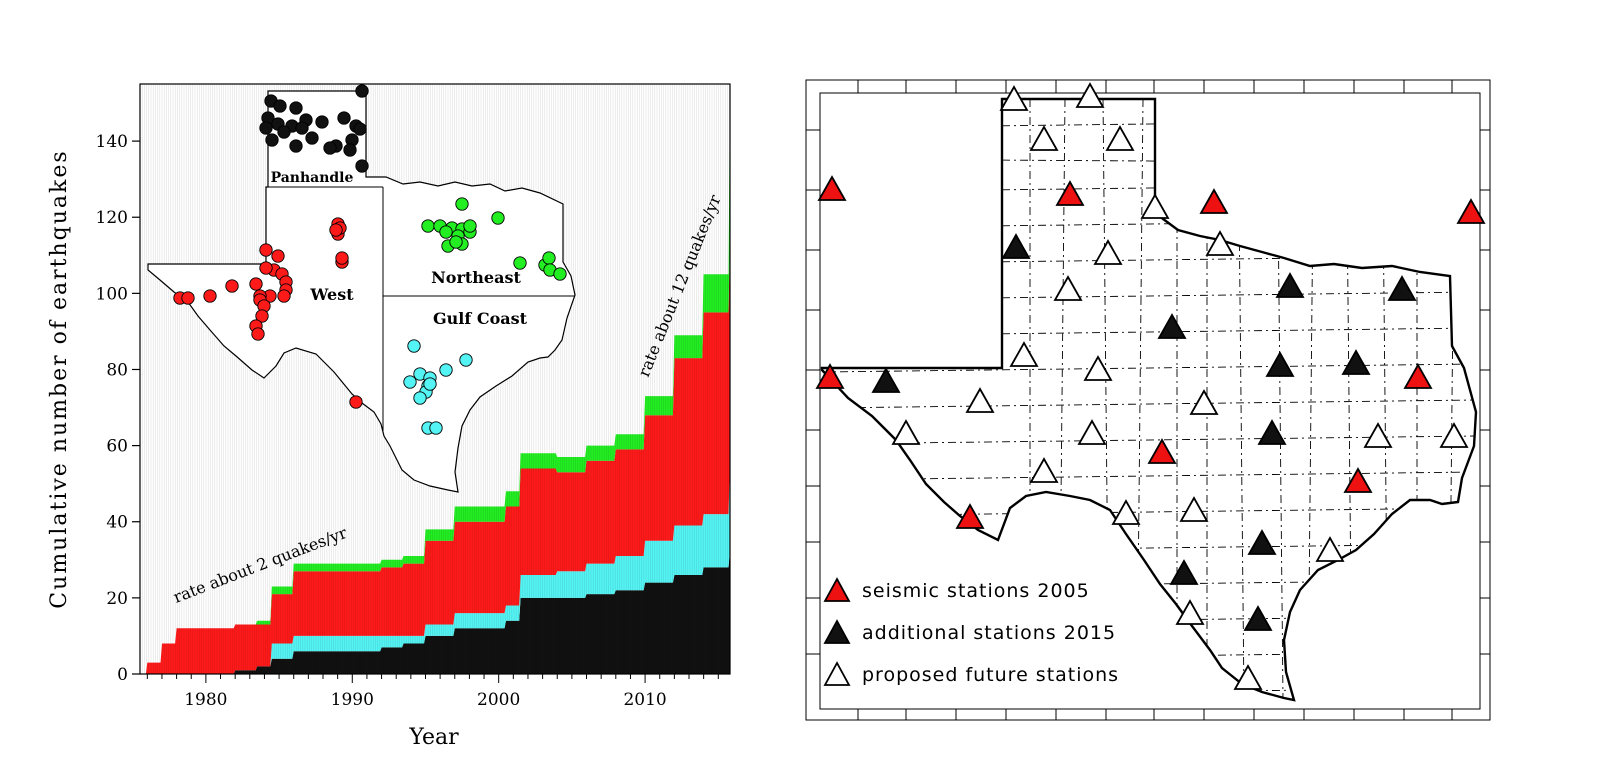  Describe the element at coordinates (205, 700) in the screenshot. I see `x-tick-label: 1980` at that location.